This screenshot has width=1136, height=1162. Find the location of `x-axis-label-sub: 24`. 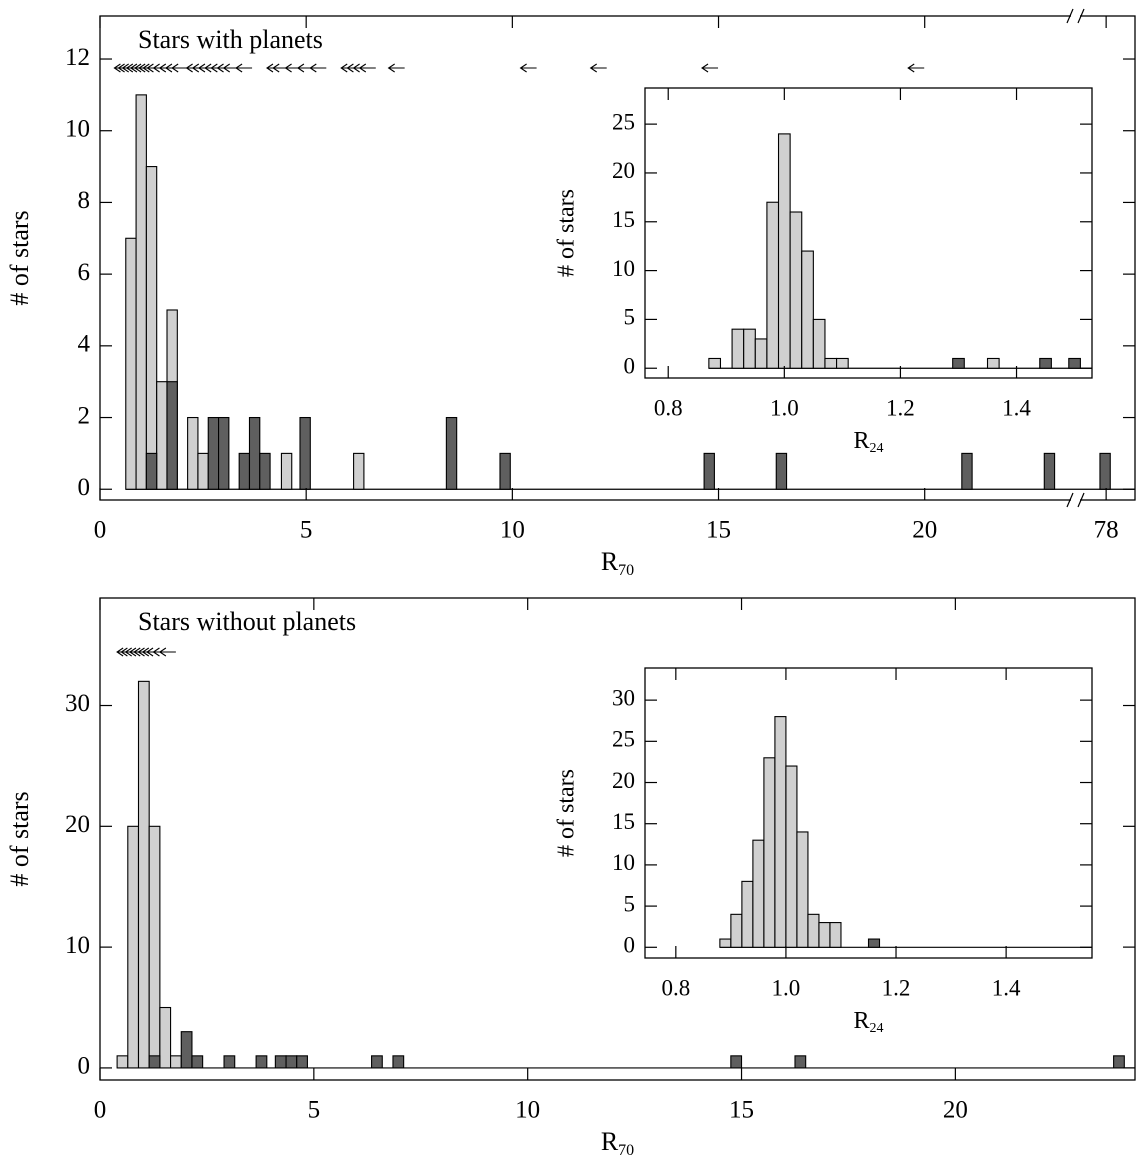

x-axis-label-sub: 24 is located at coordinates (877, 448).